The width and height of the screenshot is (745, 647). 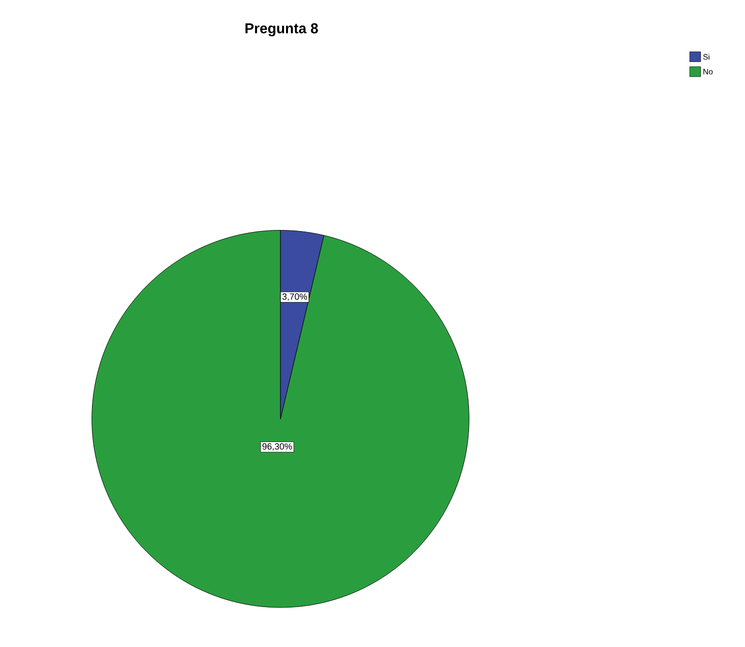 I want to click on data-label: 96,30%, so click(x=277, y=447).